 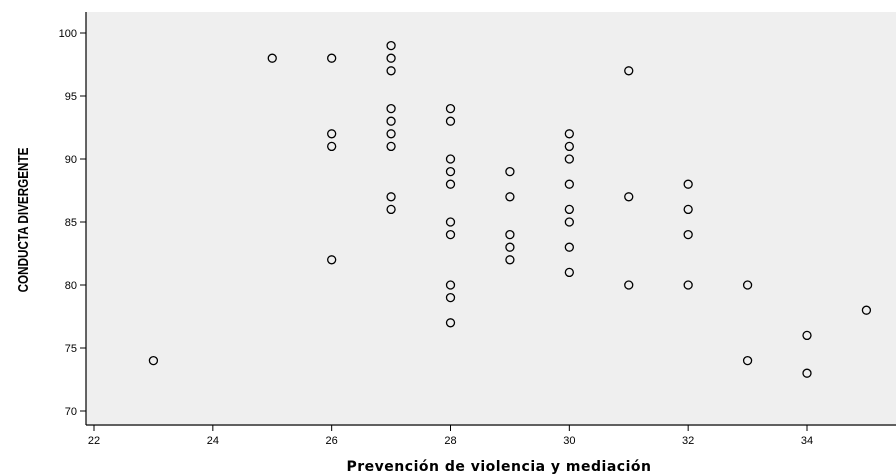 I want to click on x-tick-label: 28, so click(x=450, y=441).